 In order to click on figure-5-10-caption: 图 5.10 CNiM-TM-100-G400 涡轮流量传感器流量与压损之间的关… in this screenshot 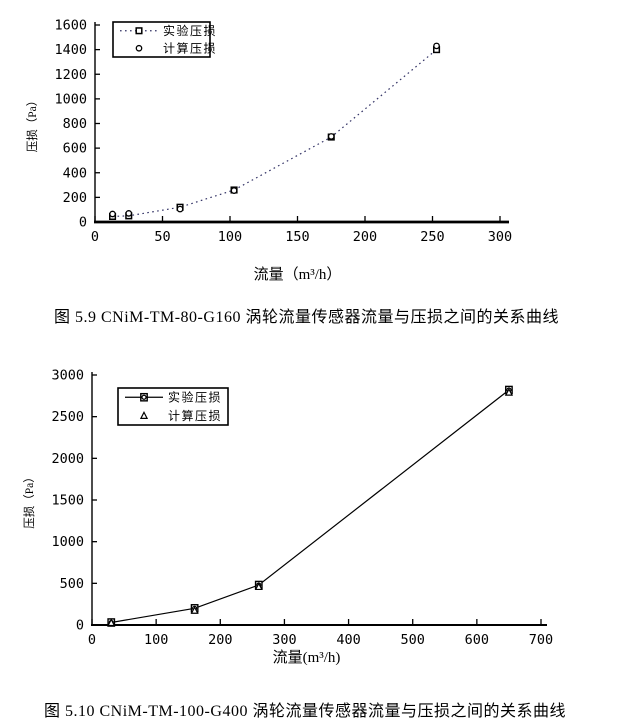, I will do `click(305, 711)`.